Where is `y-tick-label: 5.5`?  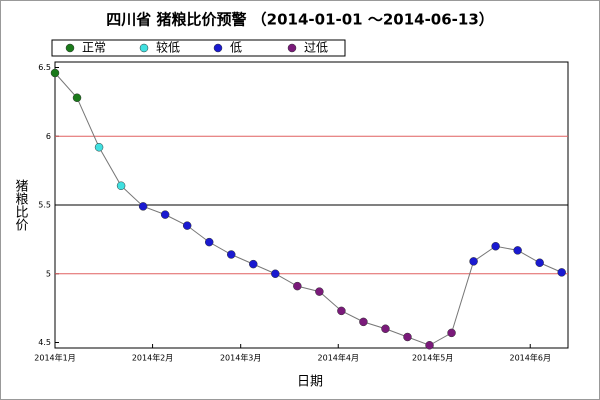
y-tick-label: 5.5 is located at coordinates (44, 205).